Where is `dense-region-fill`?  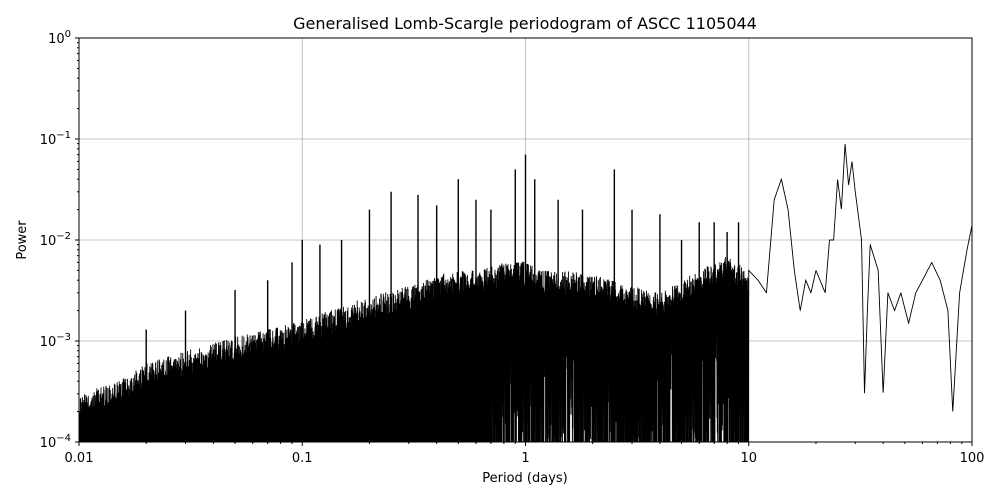 dense-region-fill is located at coordinates (285, 371).